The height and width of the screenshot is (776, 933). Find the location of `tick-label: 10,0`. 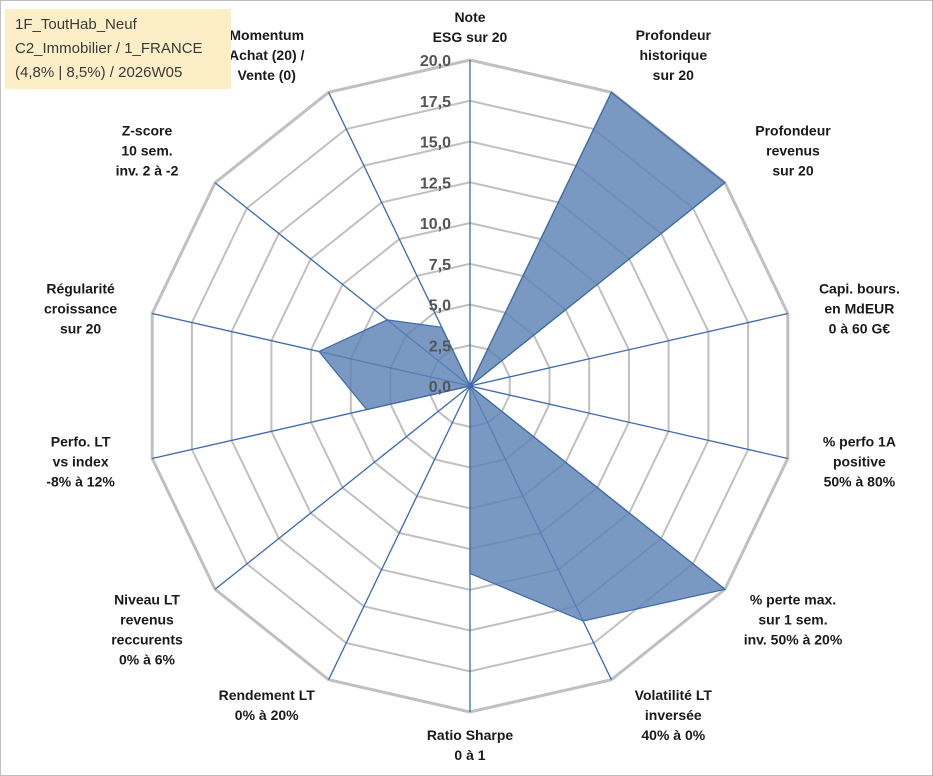

tick-label: 10,0 is located at coordinates (435, 224).